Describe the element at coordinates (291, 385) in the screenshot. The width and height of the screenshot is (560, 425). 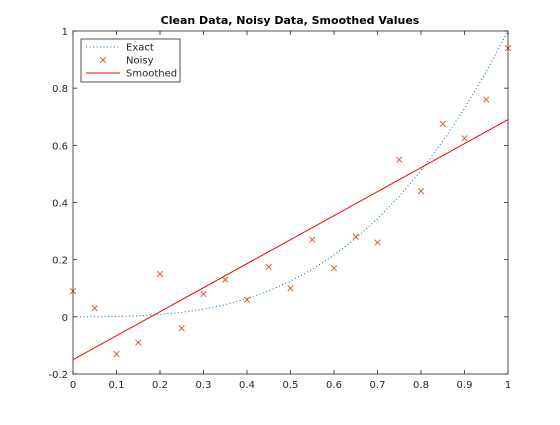
I see `x-tick-label: 0.5` at that location.